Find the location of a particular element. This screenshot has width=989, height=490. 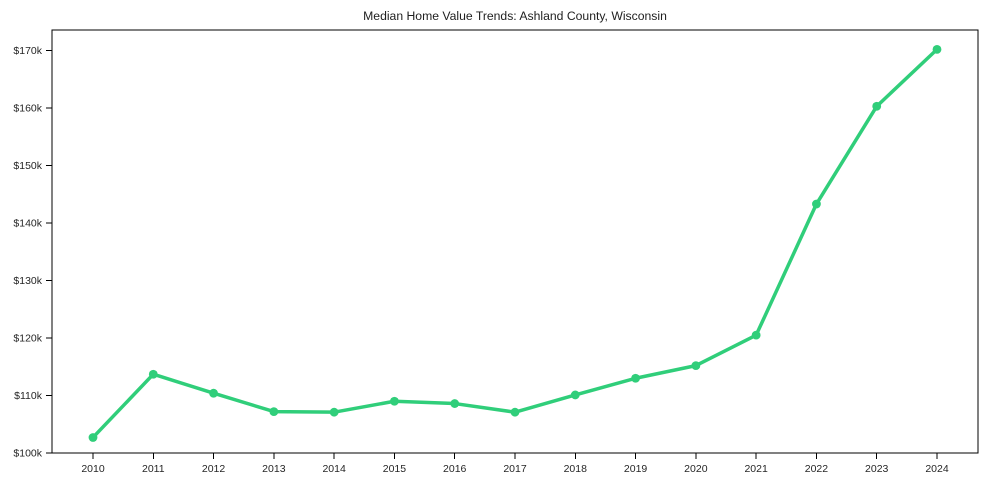

x-tick-label: 2024 is located at coordinates (937, 469).